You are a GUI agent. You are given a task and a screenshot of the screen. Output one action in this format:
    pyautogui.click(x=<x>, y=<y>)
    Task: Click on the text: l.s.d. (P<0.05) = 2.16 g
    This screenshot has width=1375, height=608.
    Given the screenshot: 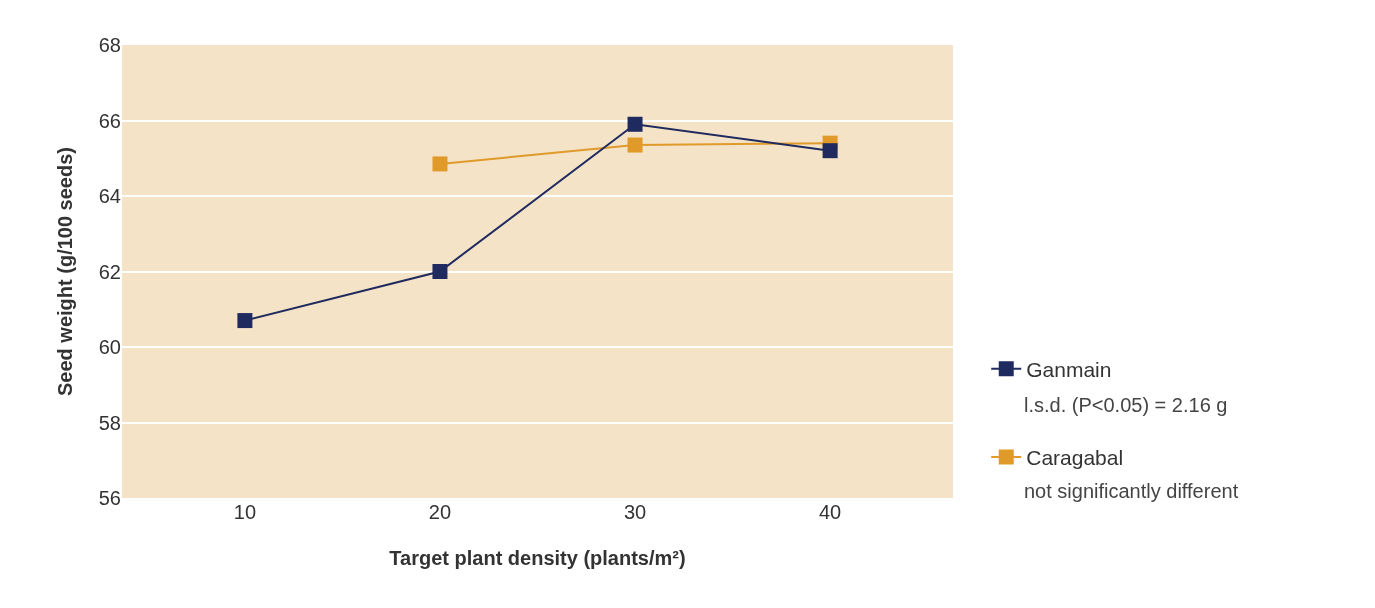 What is the action you would take?
    pyautogui.click(x=1126, y=405)
    